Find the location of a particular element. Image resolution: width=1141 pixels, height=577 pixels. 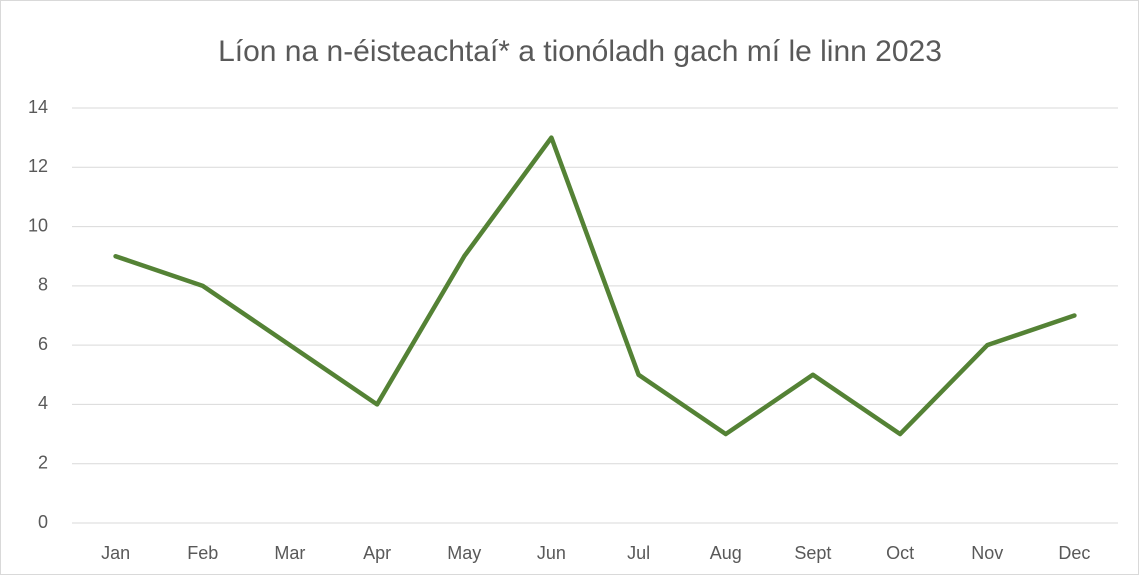

y-tick-label: 2 is located at coordinates (43, 462).